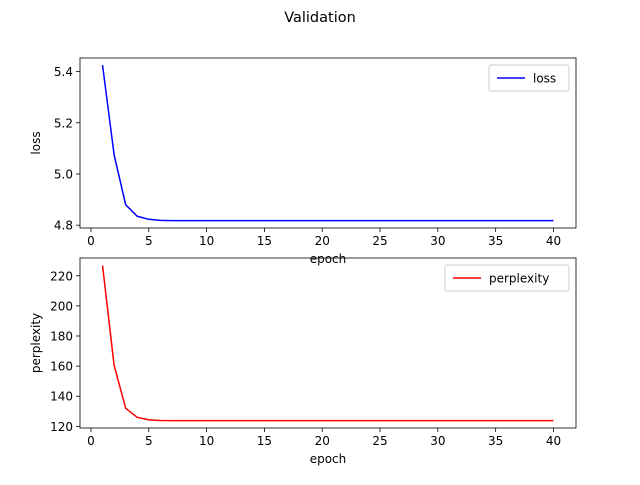  What do you see at coordinates (61, 397) in the screenshot?
I see `panel2-y-tick-label: 140` at bounding box center [61, 397].